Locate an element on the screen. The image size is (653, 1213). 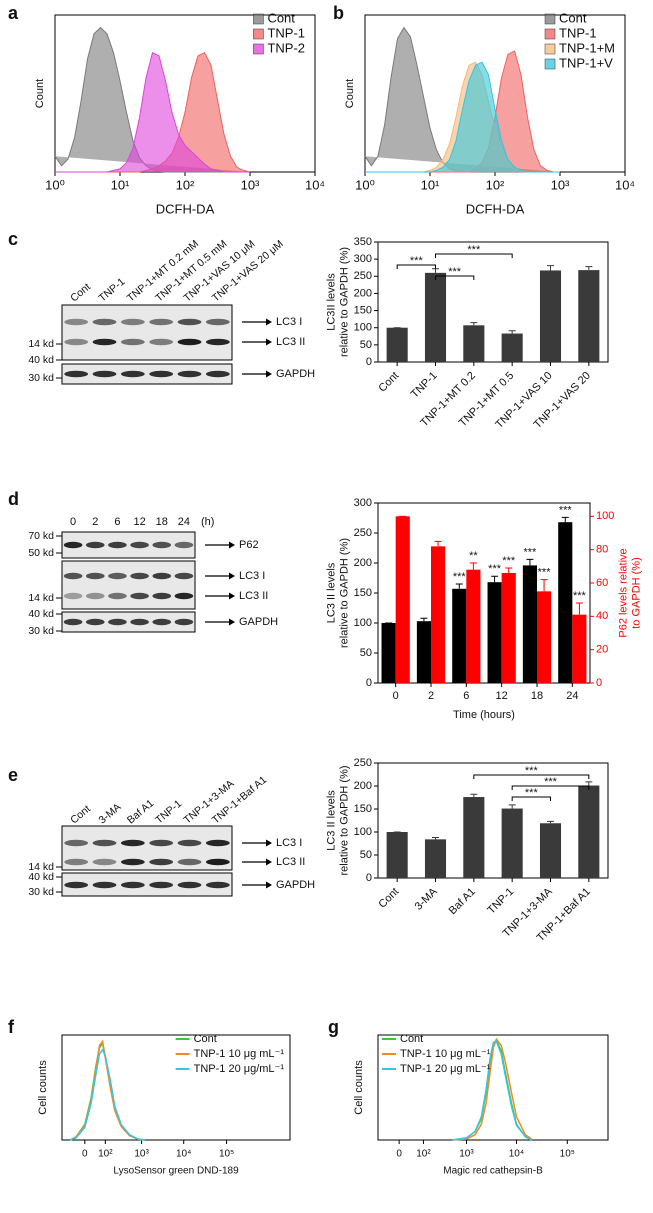
y2-tick-label: 80 is located at coordinates (602, 550).